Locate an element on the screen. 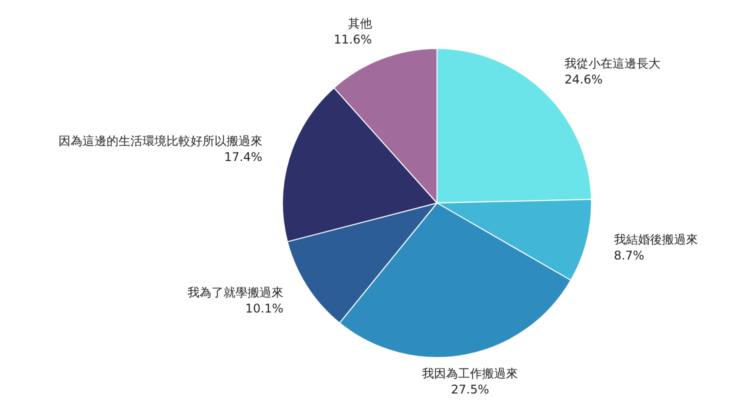  data-label: 8.7% is located at coordinates (629, 255).